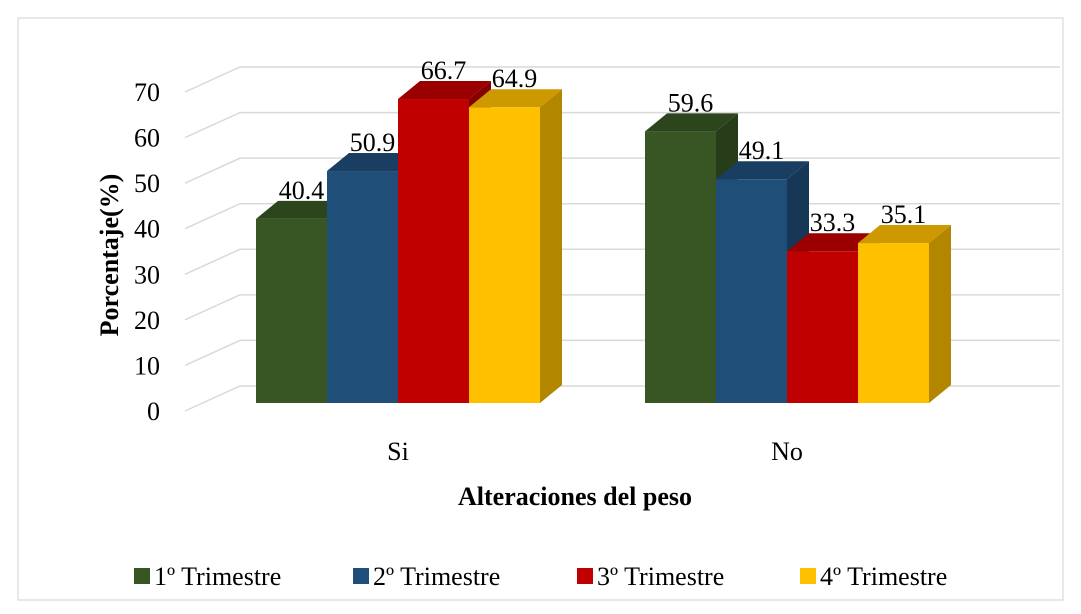 The image size is (1081, 614). I want to click on y-tick-label: 50, so click(147, 183).